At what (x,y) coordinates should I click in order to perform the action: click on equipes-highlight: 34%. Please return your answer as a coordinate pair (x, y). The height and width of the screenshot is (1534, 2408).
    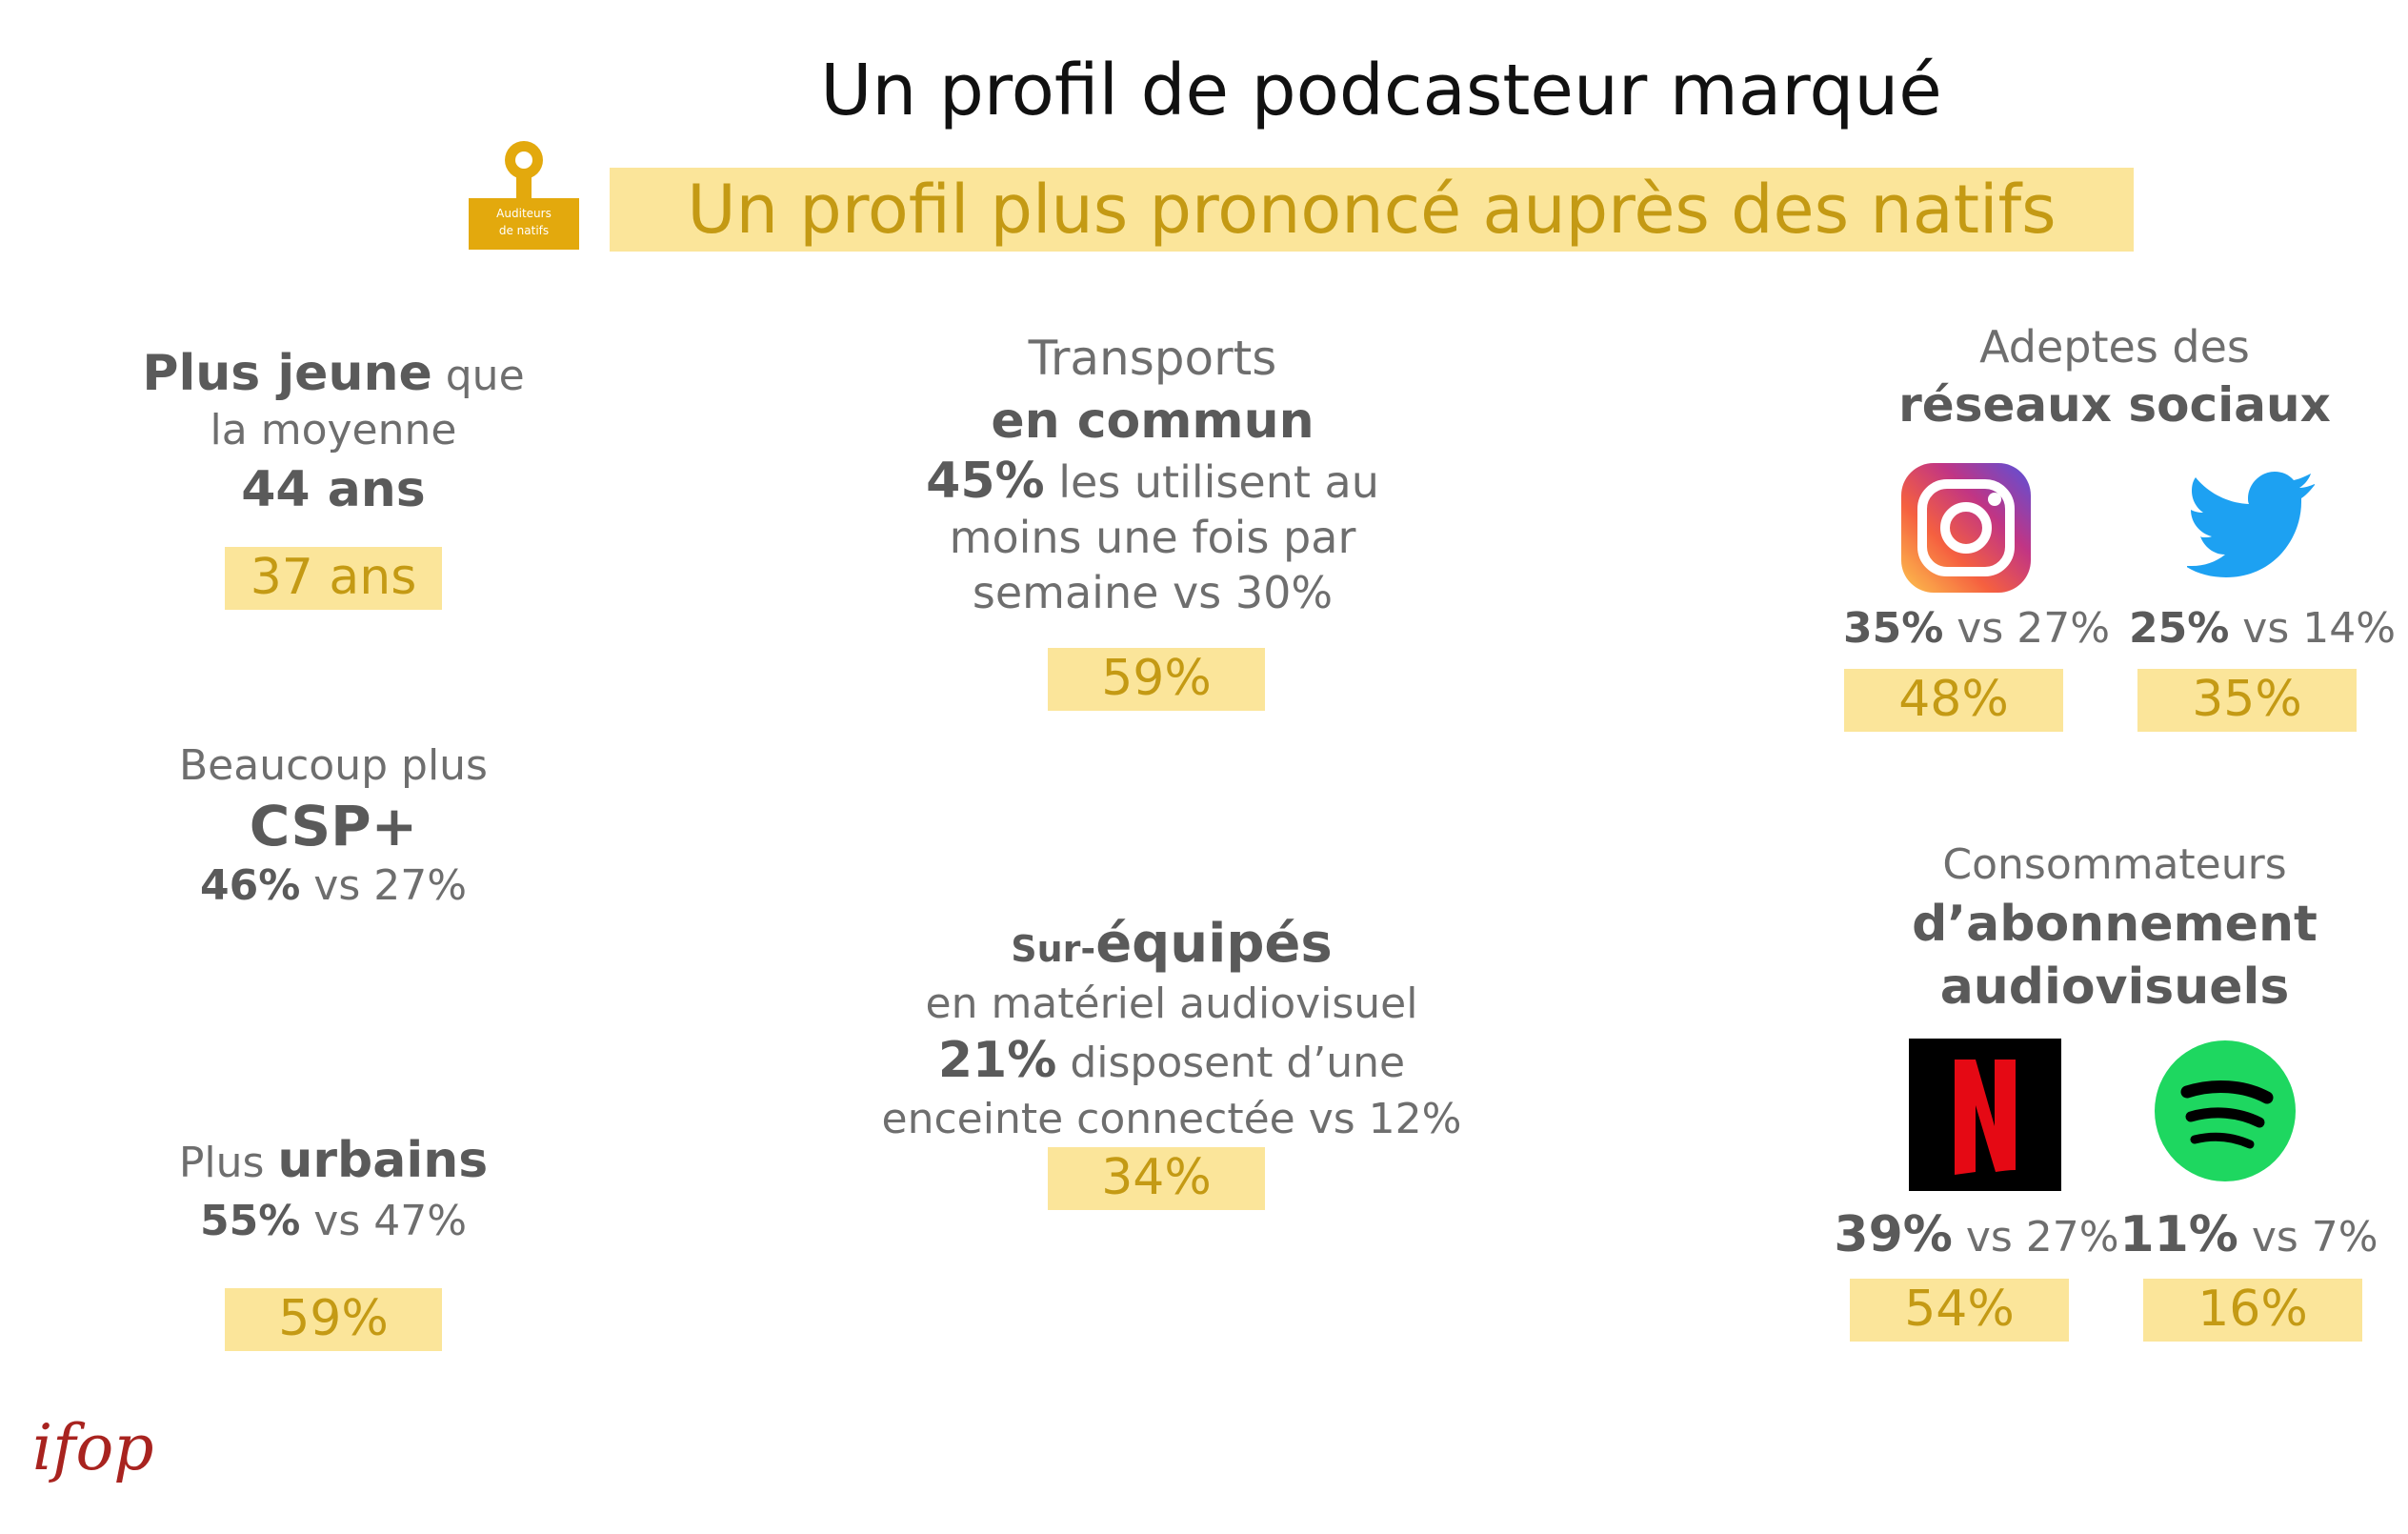
    Looking at the image, I should click on (1156, 1178).